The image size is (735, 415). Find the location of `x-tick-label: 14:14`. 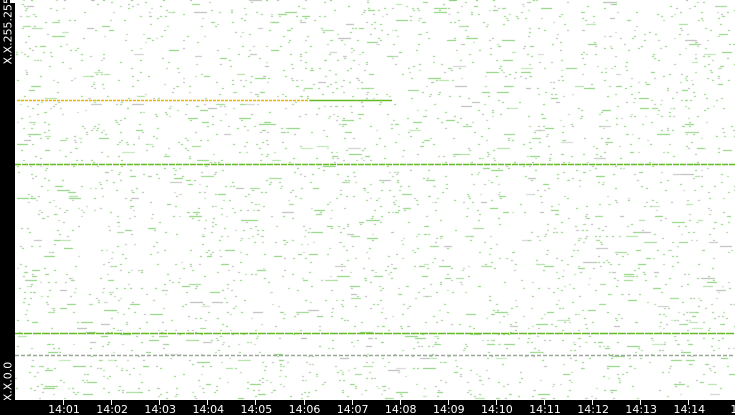

x-tick-label: 14:14 is located at coordinates (689, 409).